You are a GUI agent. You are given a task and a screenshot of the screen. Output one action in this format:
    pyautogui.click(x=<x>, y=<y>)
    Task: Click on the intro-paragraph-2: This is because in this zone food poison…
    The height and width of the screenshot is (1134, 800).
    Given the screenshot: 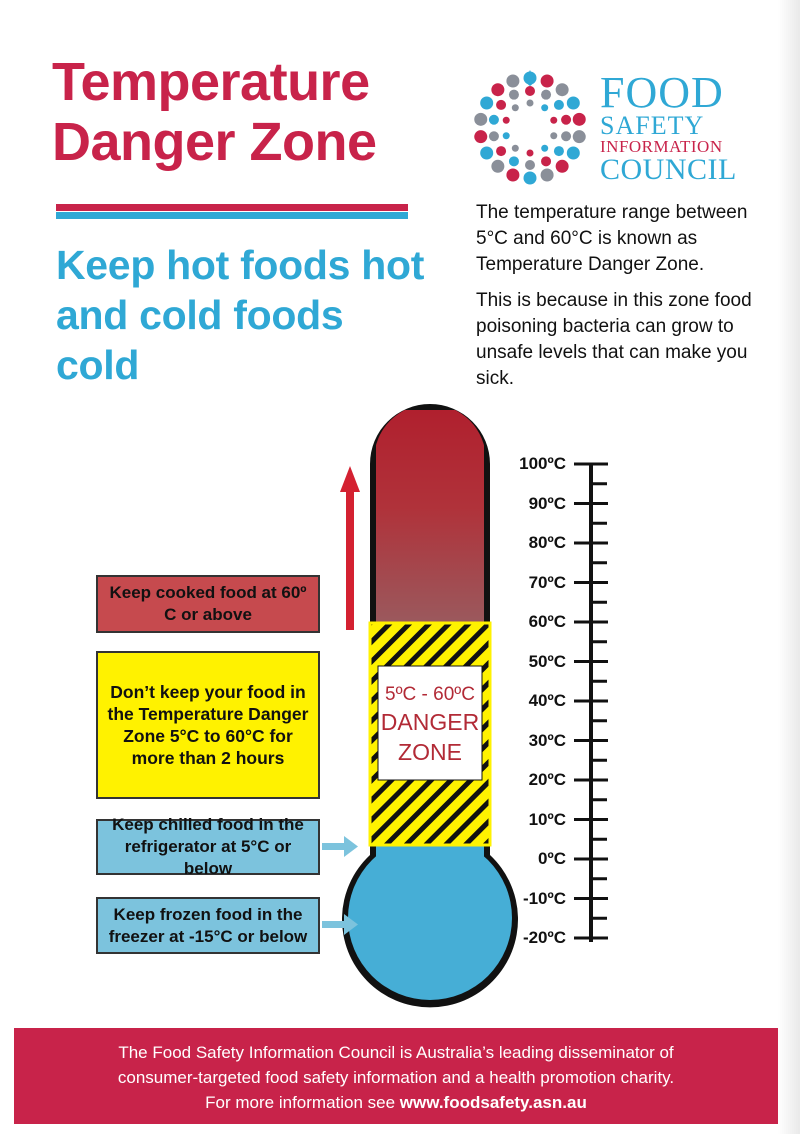 What is the action you would take?
    pyautogui.click(x=614, y=339)
    